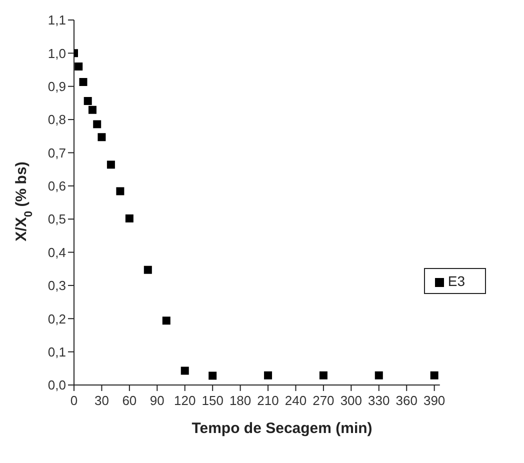  What do you see at coordinates (268, 400) in the screenshot?
I see `x-tick-label: 210` at bounding box center [268, 400].